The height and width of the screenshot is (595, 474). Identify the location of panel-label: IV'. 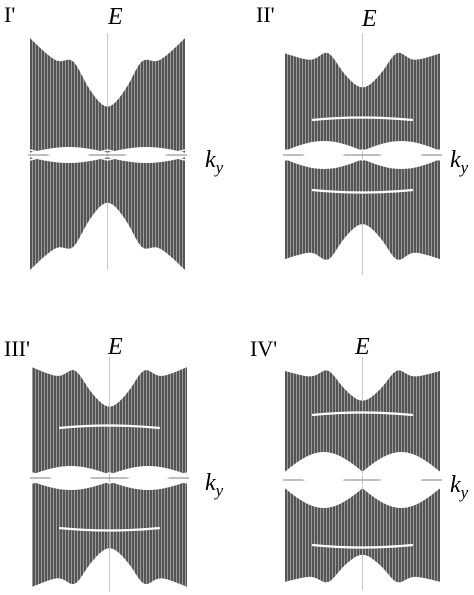
(263, 348).